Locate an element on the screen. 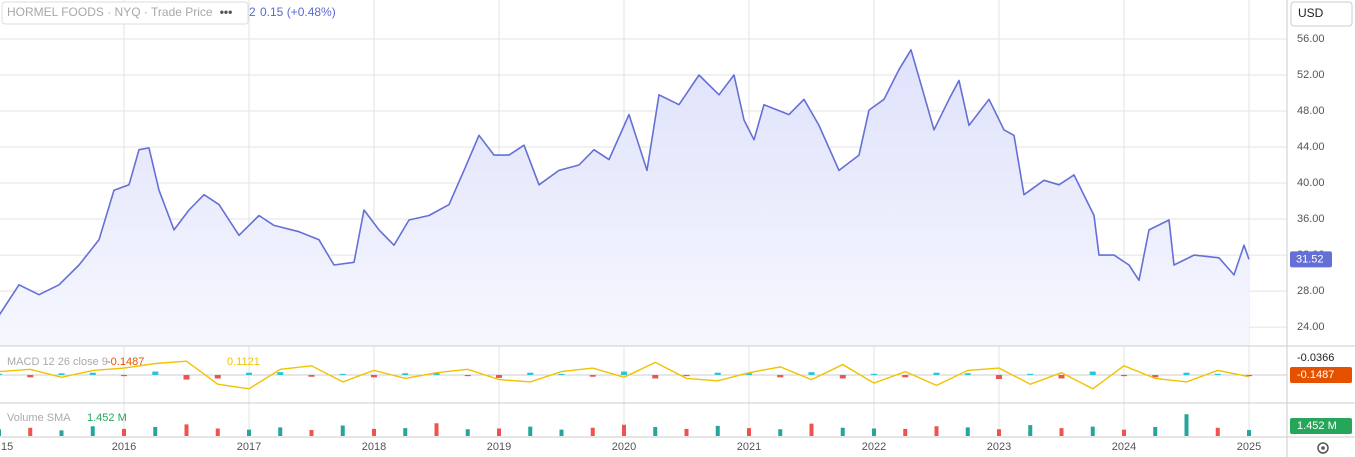 The image size is (1355, 457). macd-legend-value: -0.1487 is located at coordinates (125, 362).